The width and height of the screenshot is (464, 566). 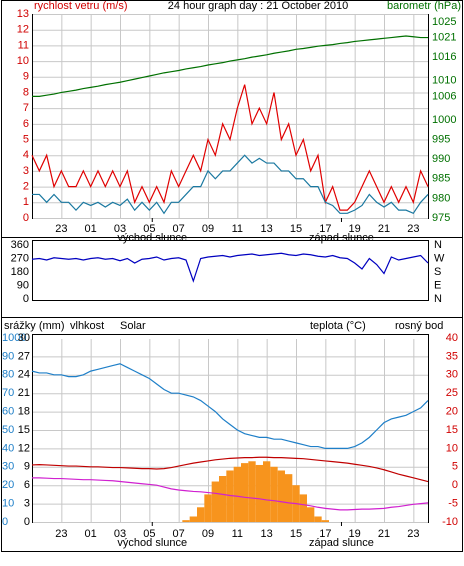 What do you see at coordinates (81, 6) in the screenshot?
I see `y-axis-title: rychlost vetru (m/s)` at bounding box center [81, 6].